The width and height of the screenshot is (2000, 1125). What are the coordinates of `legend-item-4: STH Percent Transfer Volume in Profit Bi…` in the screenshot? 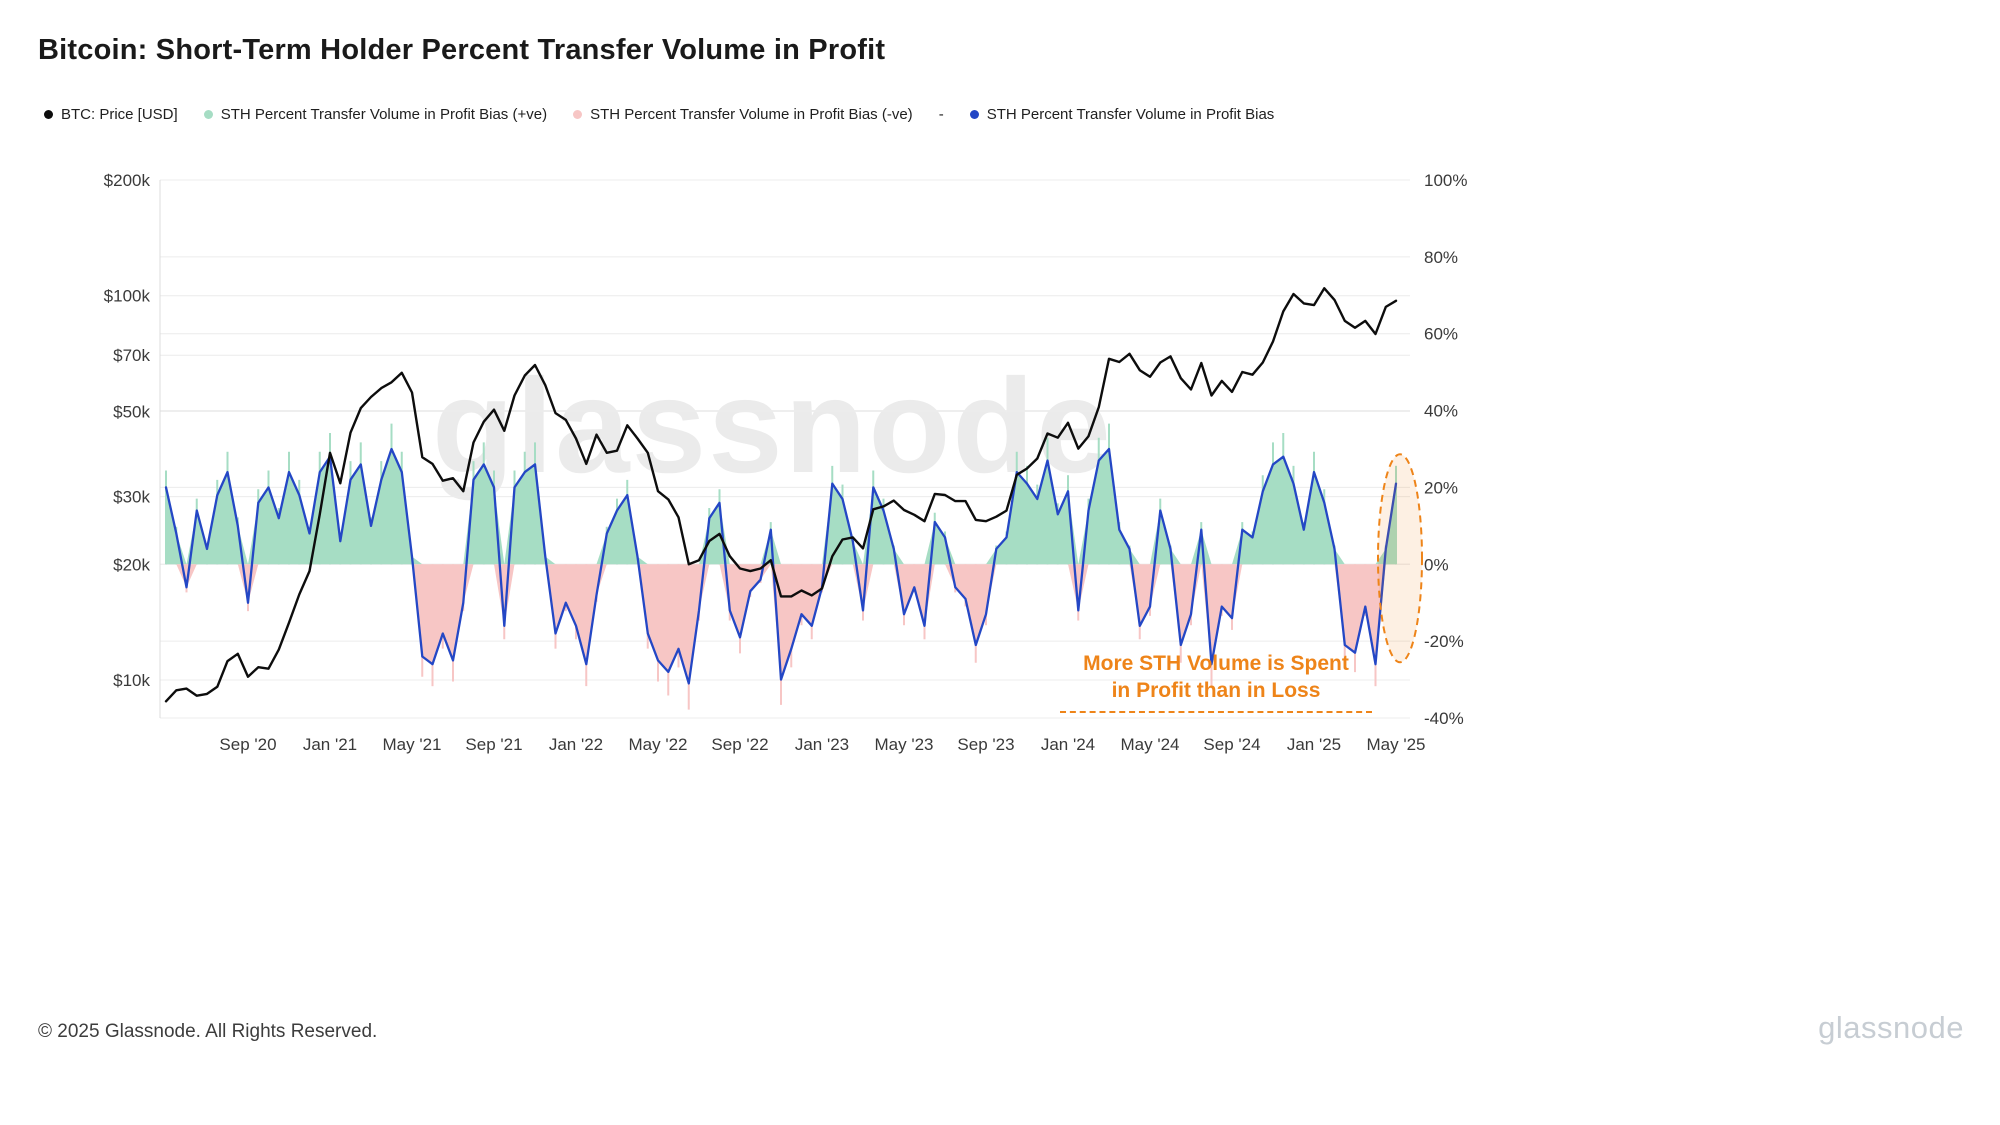 It's located at (1122, 114).